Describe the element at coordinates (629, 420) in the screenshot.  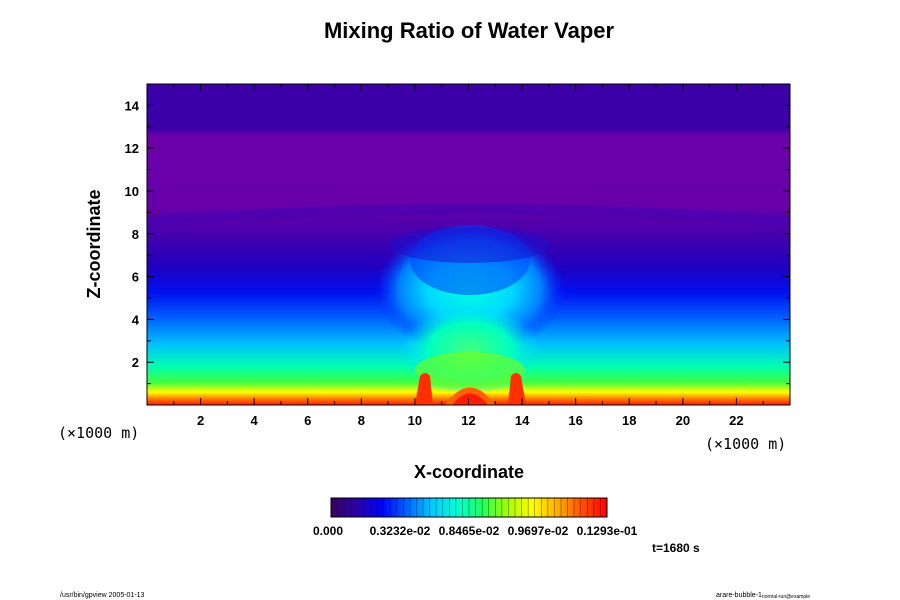
I see `x-tick-label: 18` at that location.